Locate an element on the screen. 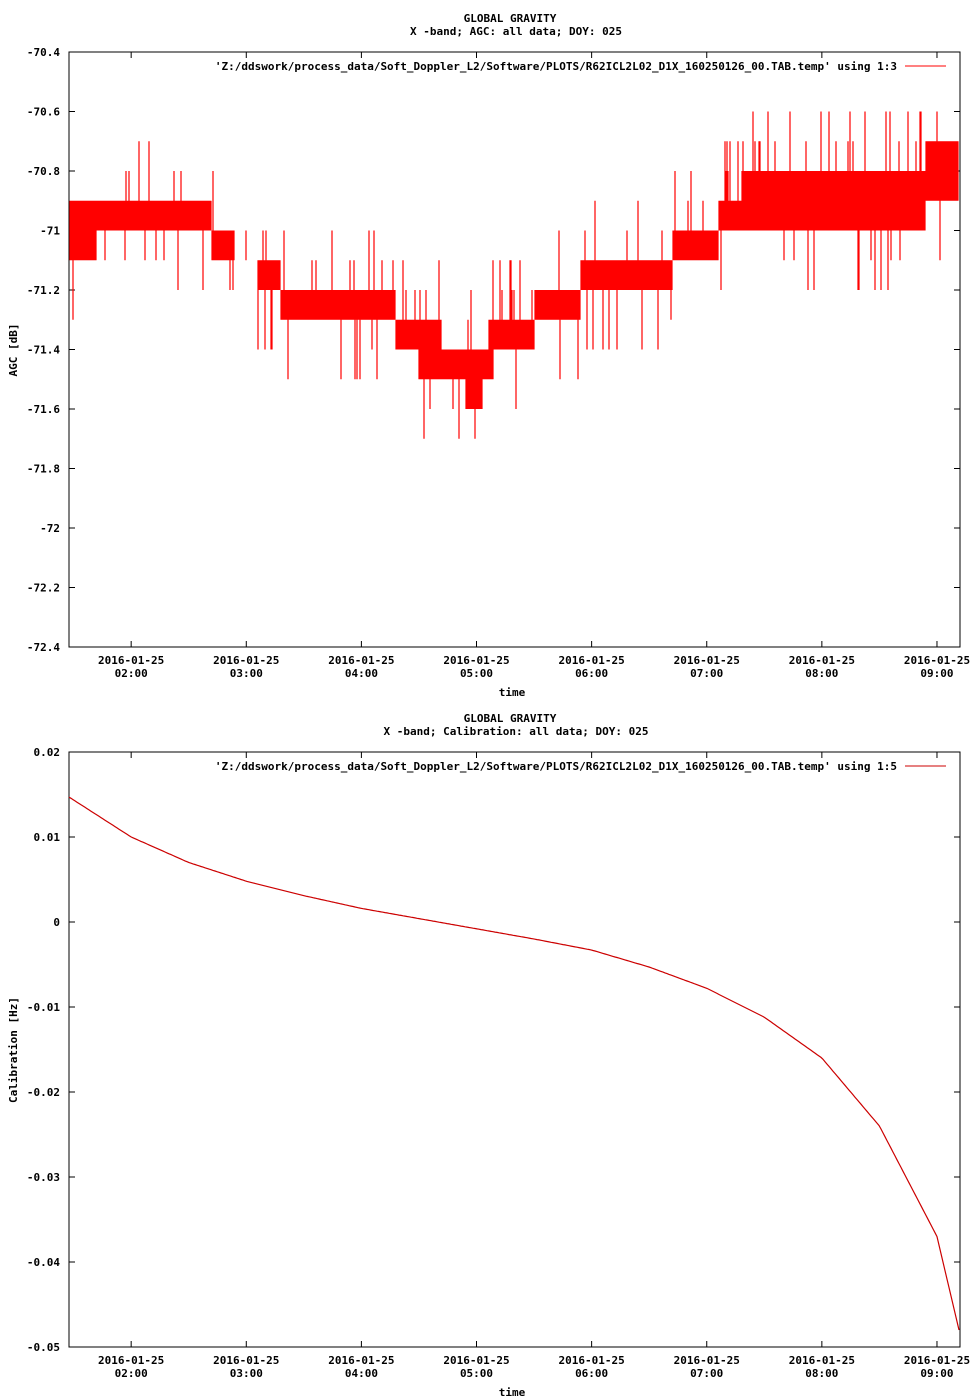 The image size is (980, 1400). y-tick-label: 0 is located at coordinates (56, 922).